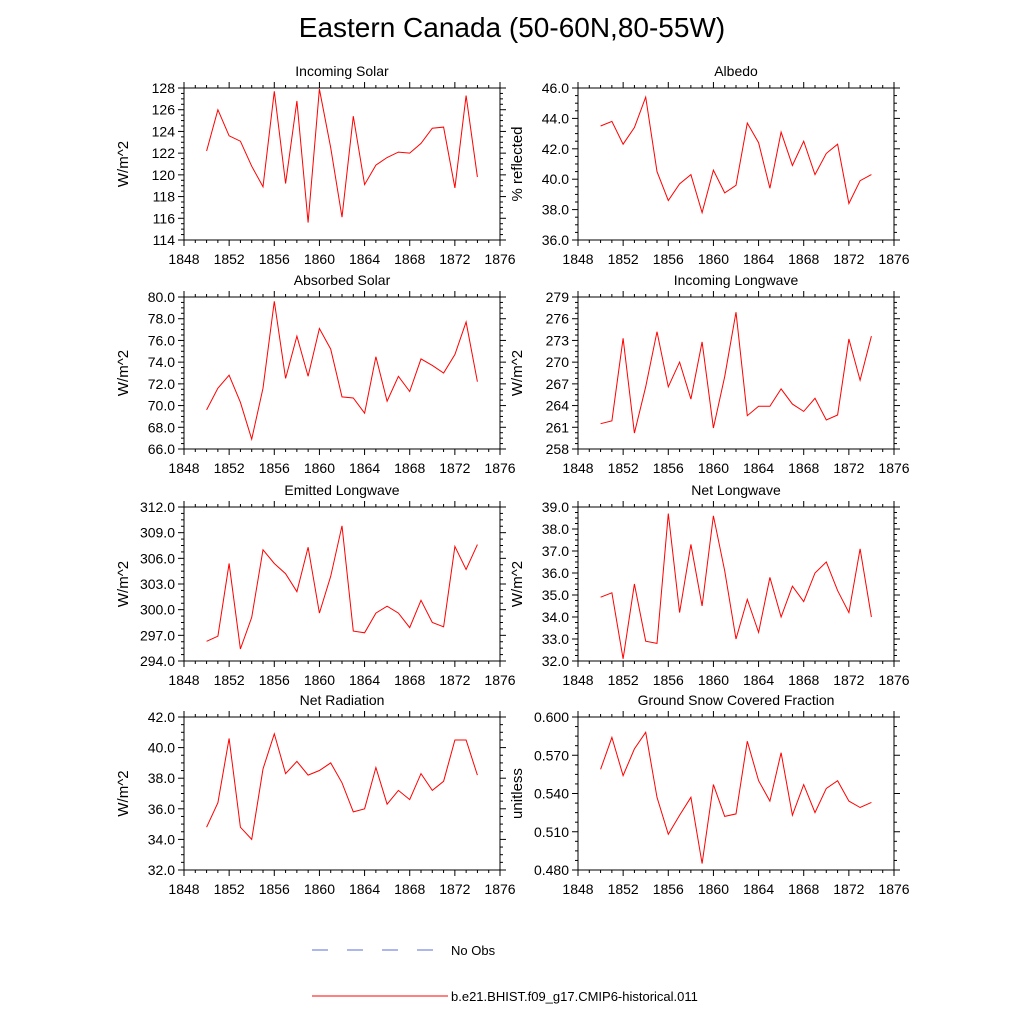 The height and width of the screenshot is (1024, 1024). I want to click on panel-3-x-tick-label: 1860, so click(713, 468).